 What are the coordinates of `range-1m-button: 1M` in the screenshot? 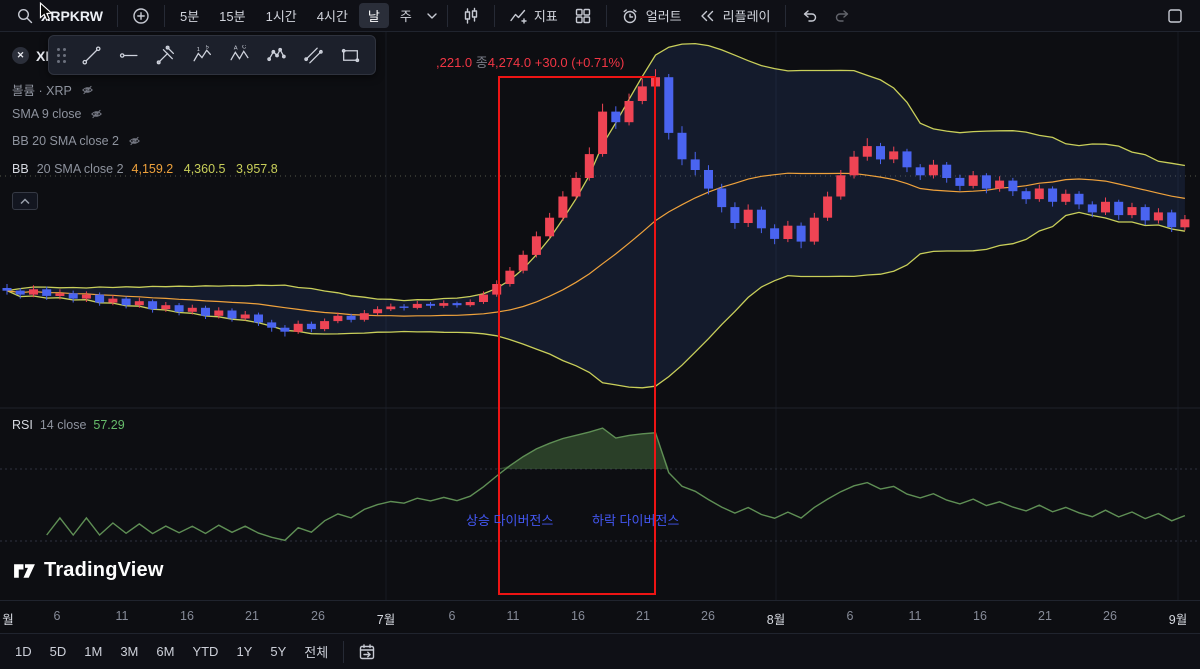 It's located at (93, 651).